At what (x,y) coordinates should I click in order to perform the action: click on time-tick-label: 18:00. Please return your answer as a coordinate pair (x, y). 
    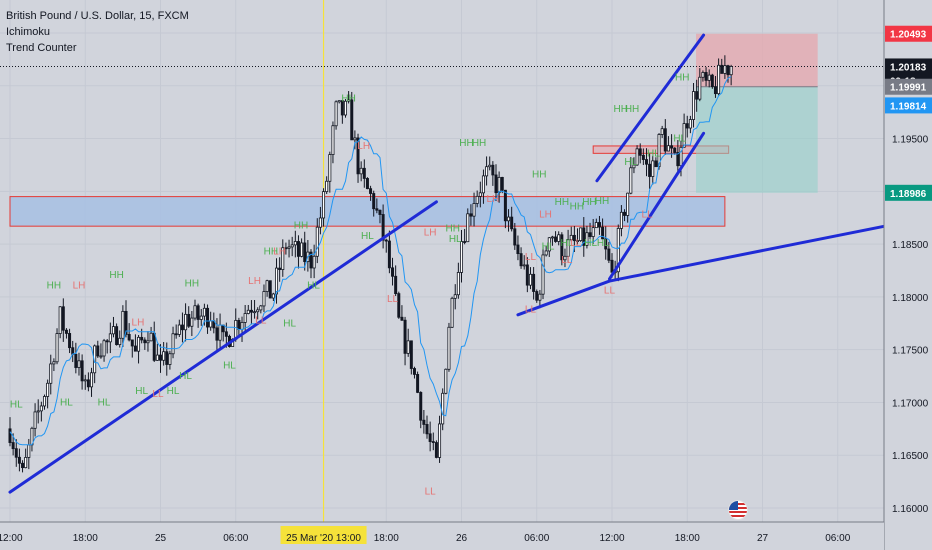
    Looking at the image, I should click on (386, 538).